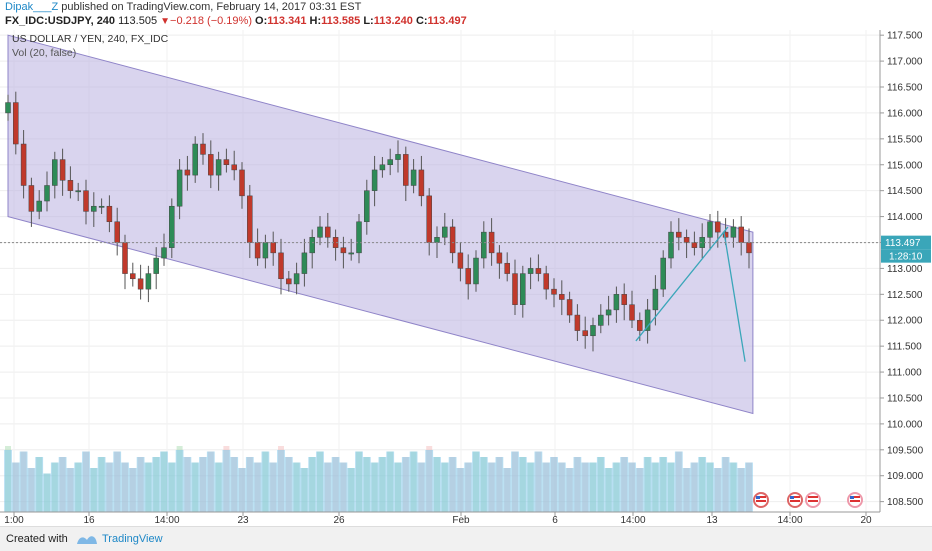 The image size is (932, 551). I want to click on price-tick-label: 111.000, so click(904, 373).